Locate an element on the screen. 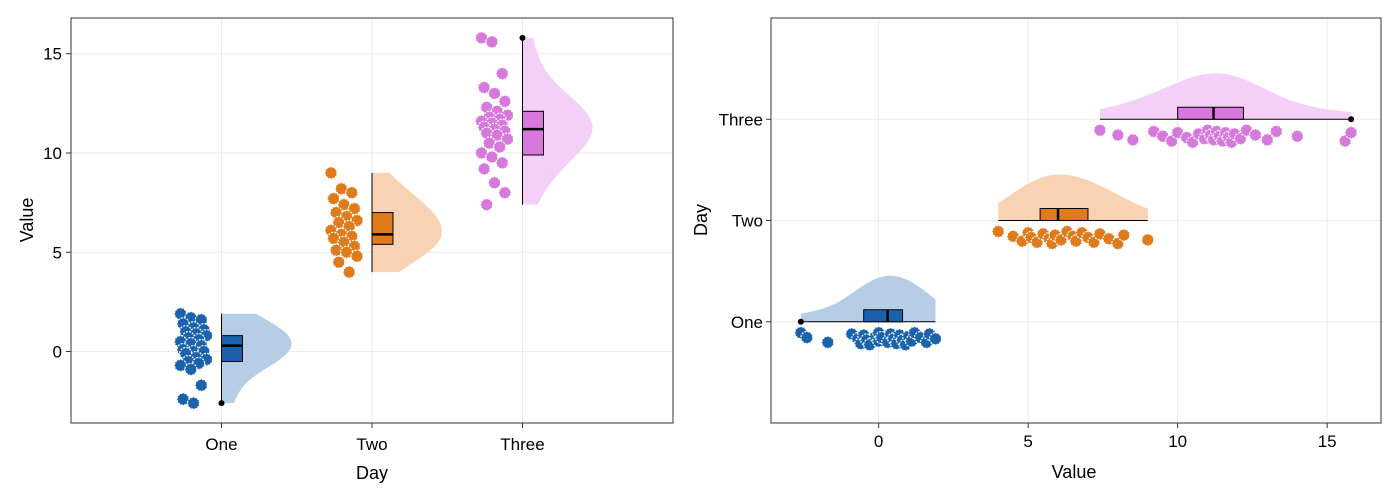  right-x-axis-title: Value is located at coordinates (1074, 472).